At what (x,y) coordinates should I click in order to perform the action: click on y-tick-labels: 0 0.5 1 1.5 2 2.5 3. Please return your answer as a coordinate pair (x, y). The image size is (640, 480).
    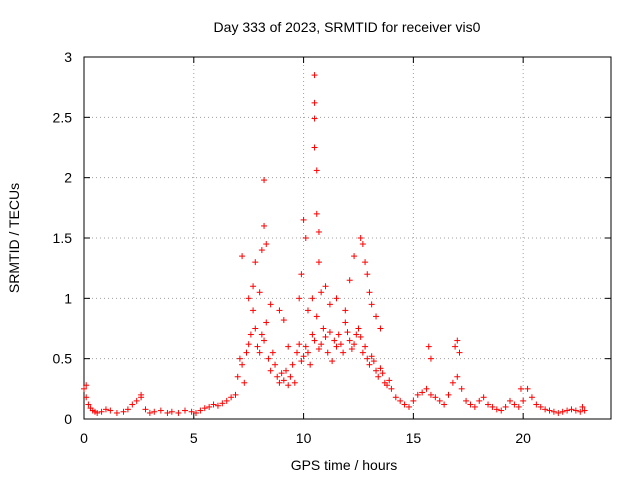
    Looking at the image, I should click on (63, 238).